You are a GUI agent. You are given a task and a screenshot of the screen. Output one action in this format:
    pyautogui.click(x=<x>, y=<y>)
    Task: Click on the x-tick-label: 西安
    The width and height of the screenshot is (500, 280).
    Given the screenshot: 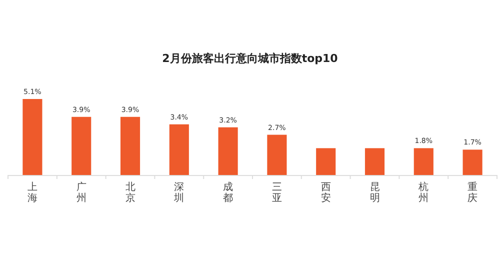 What is the action you would take?
    pyautogui.click(x=325, y=193)
    